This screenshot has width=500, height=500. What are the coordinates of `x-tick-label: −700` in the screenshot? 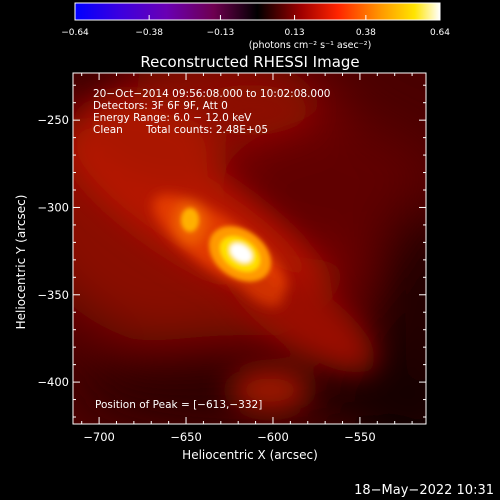 It's located at (99, 437).